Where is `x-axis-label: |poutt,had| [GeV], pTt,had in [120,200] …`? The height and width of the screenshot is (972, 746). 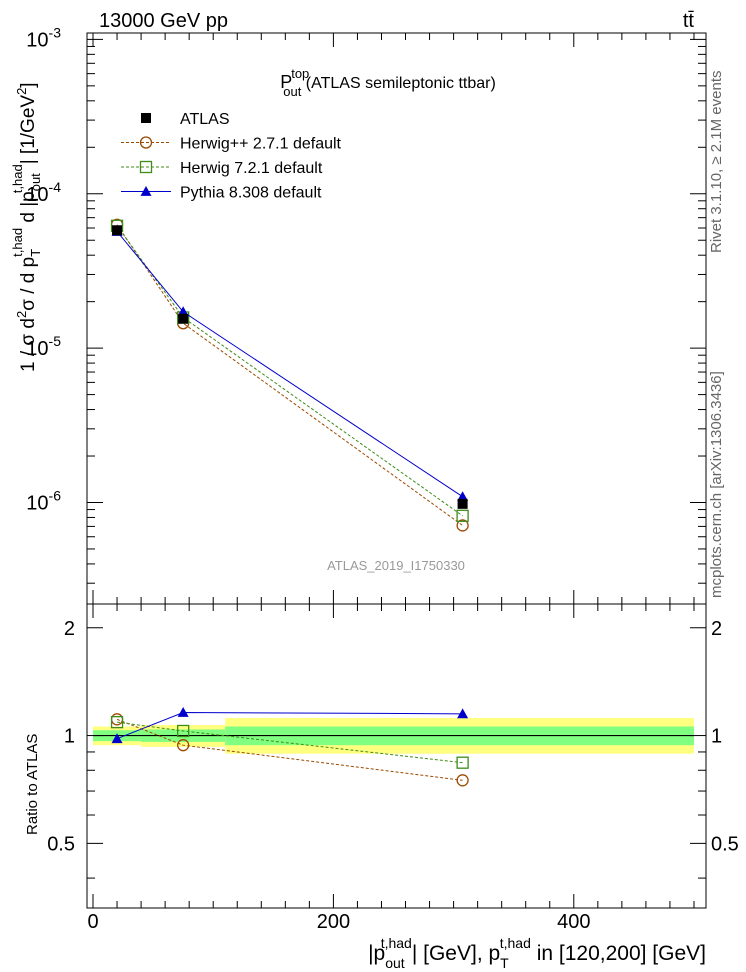 x-axis-label: |poutt,had| [GeV], pTt,had in [120,200] … is located at coordinates (537, 953).